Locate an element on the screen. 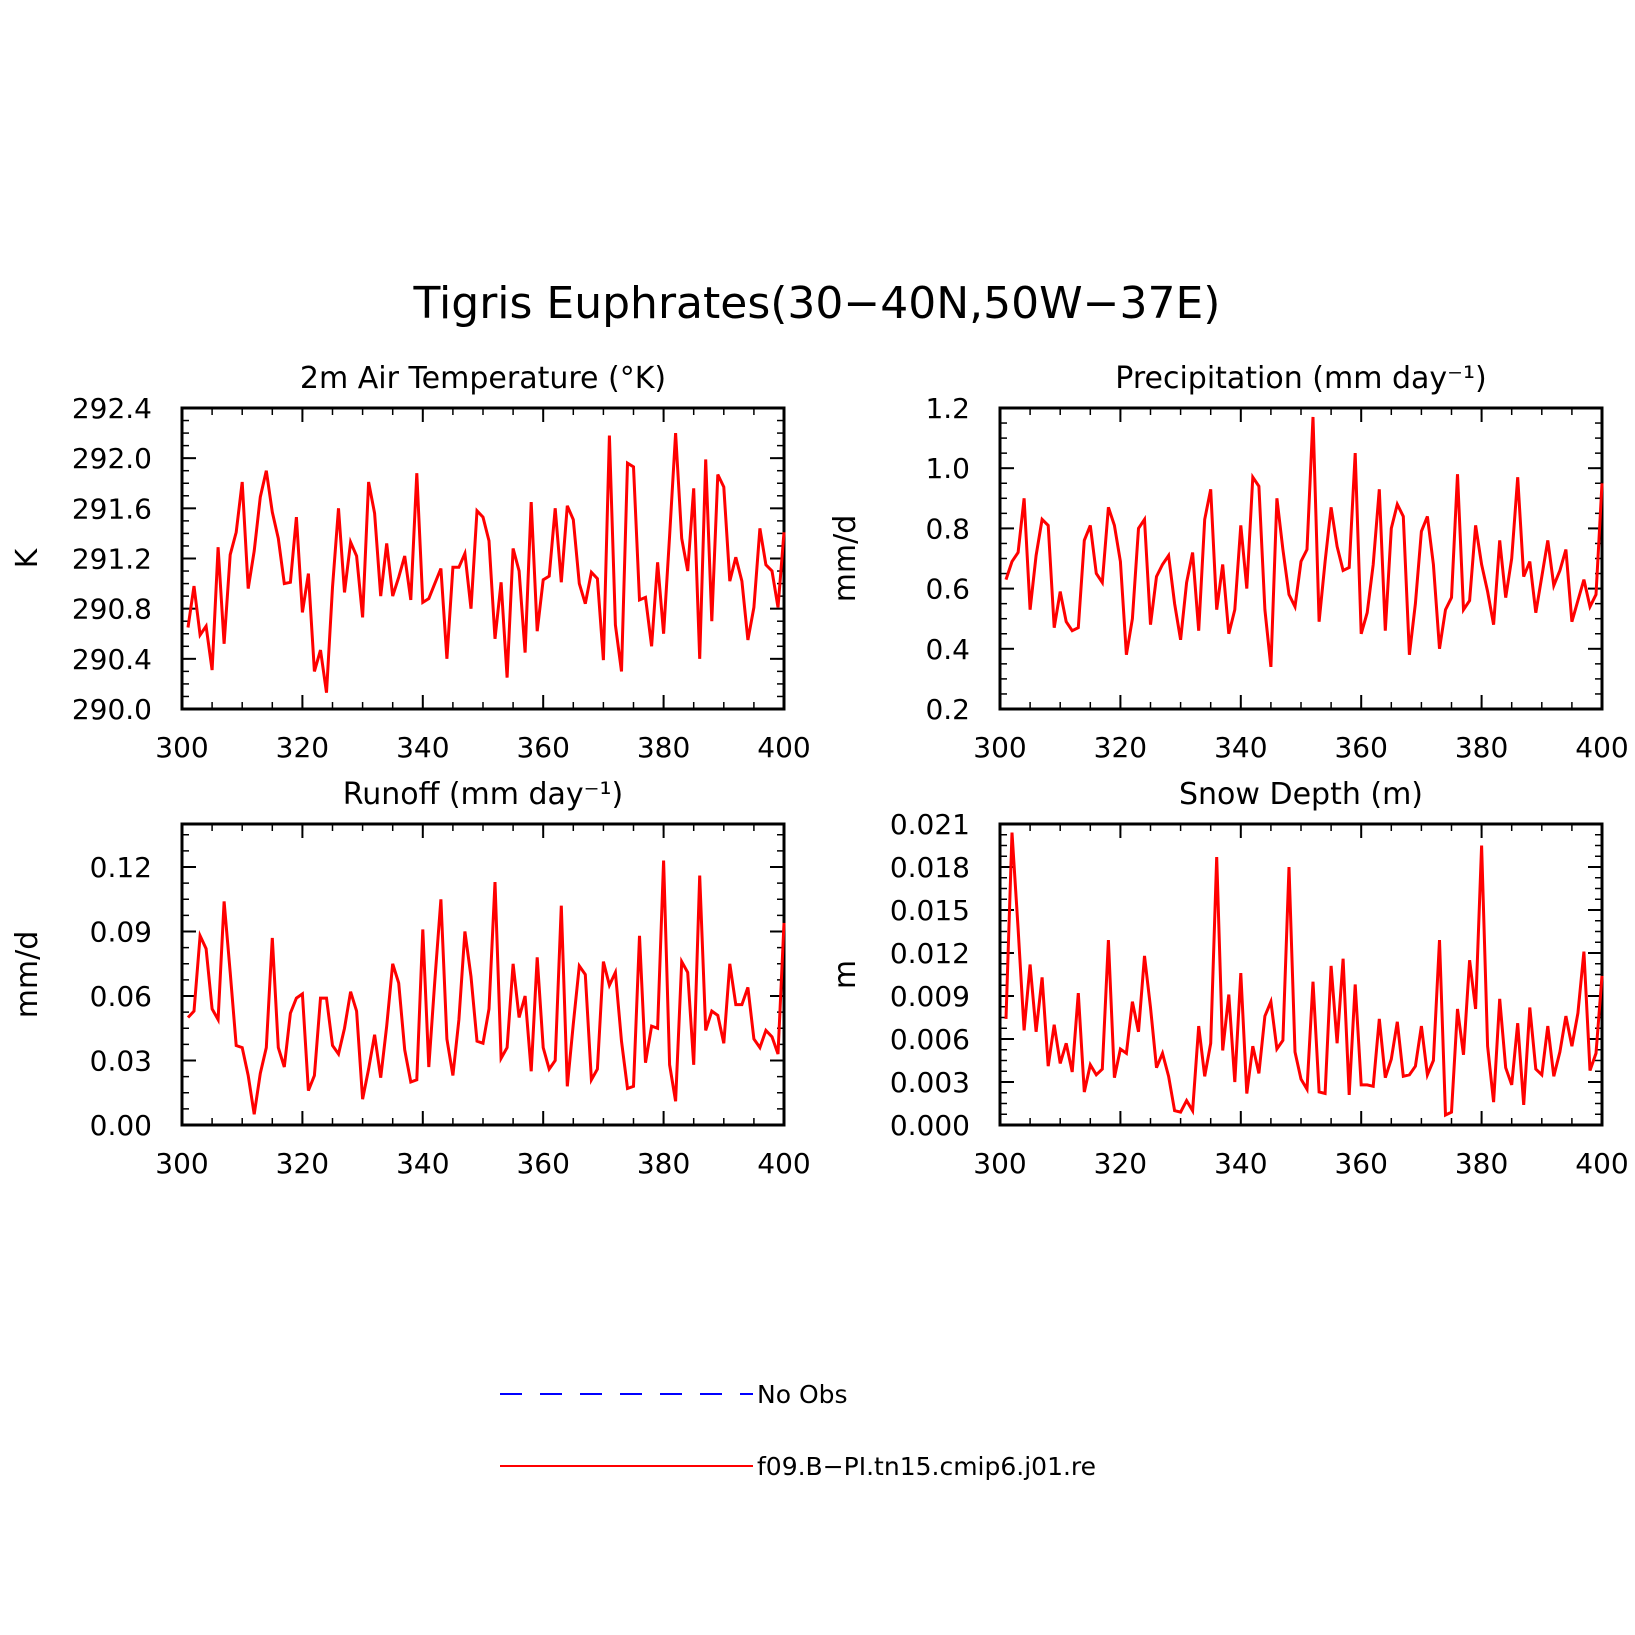 The image size is (1635, 1635). panel-3-xtick-label-2: 340 is located at coordinates (422, 1163).